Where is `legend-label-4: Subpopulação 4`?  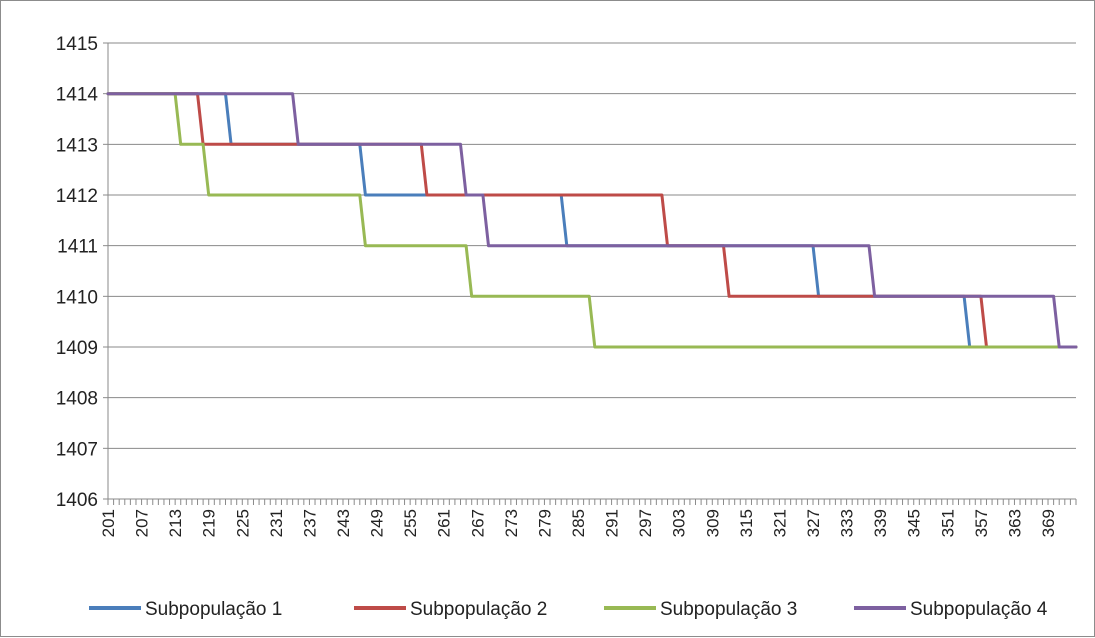
legend-label-4: Subpopulação 4 is located at coordinates (979, 609).